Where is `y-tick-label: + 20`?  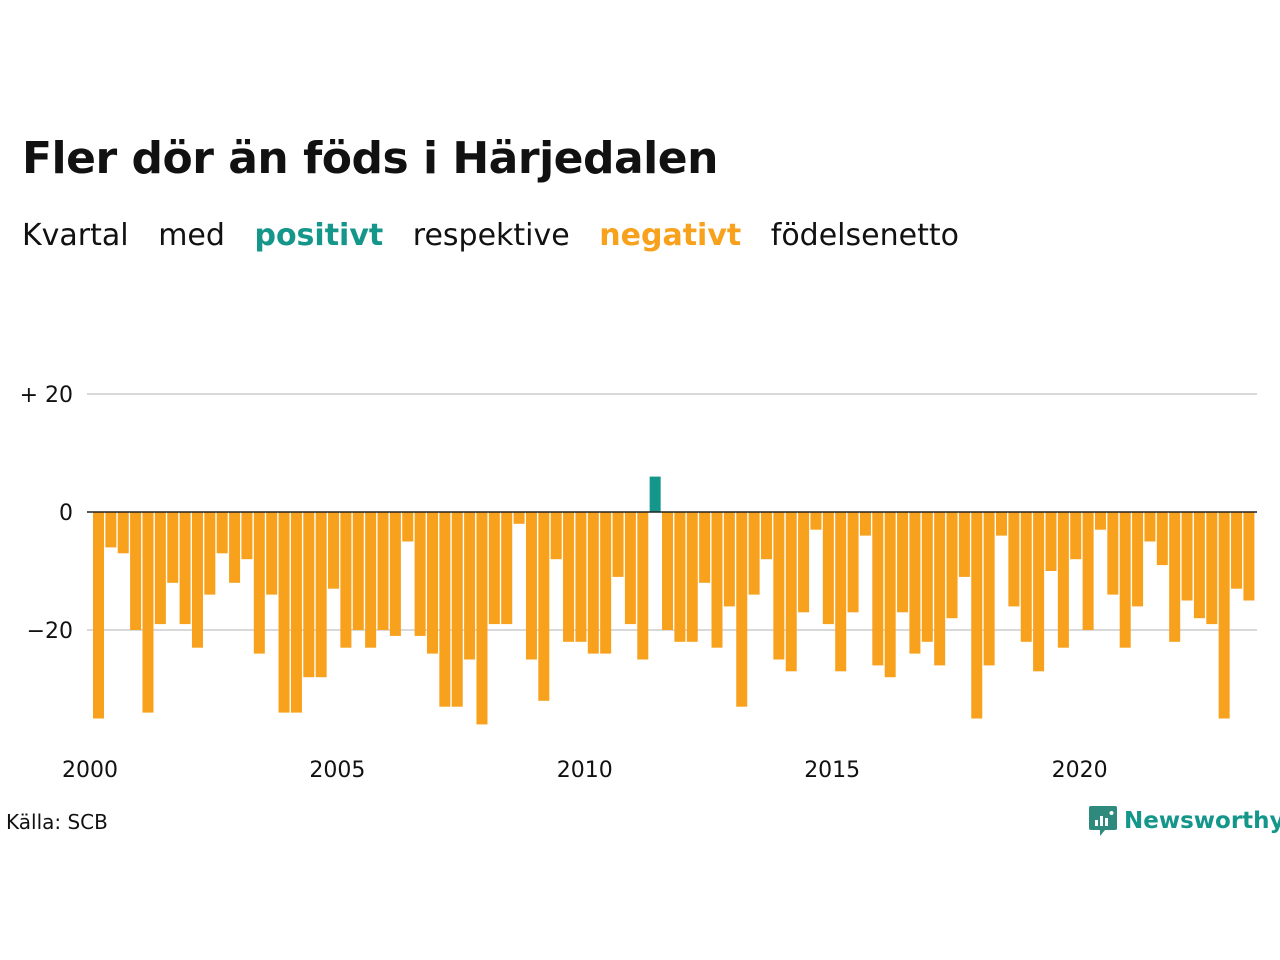 y-tick-label: + 20 is located at coordinates (46, 395).